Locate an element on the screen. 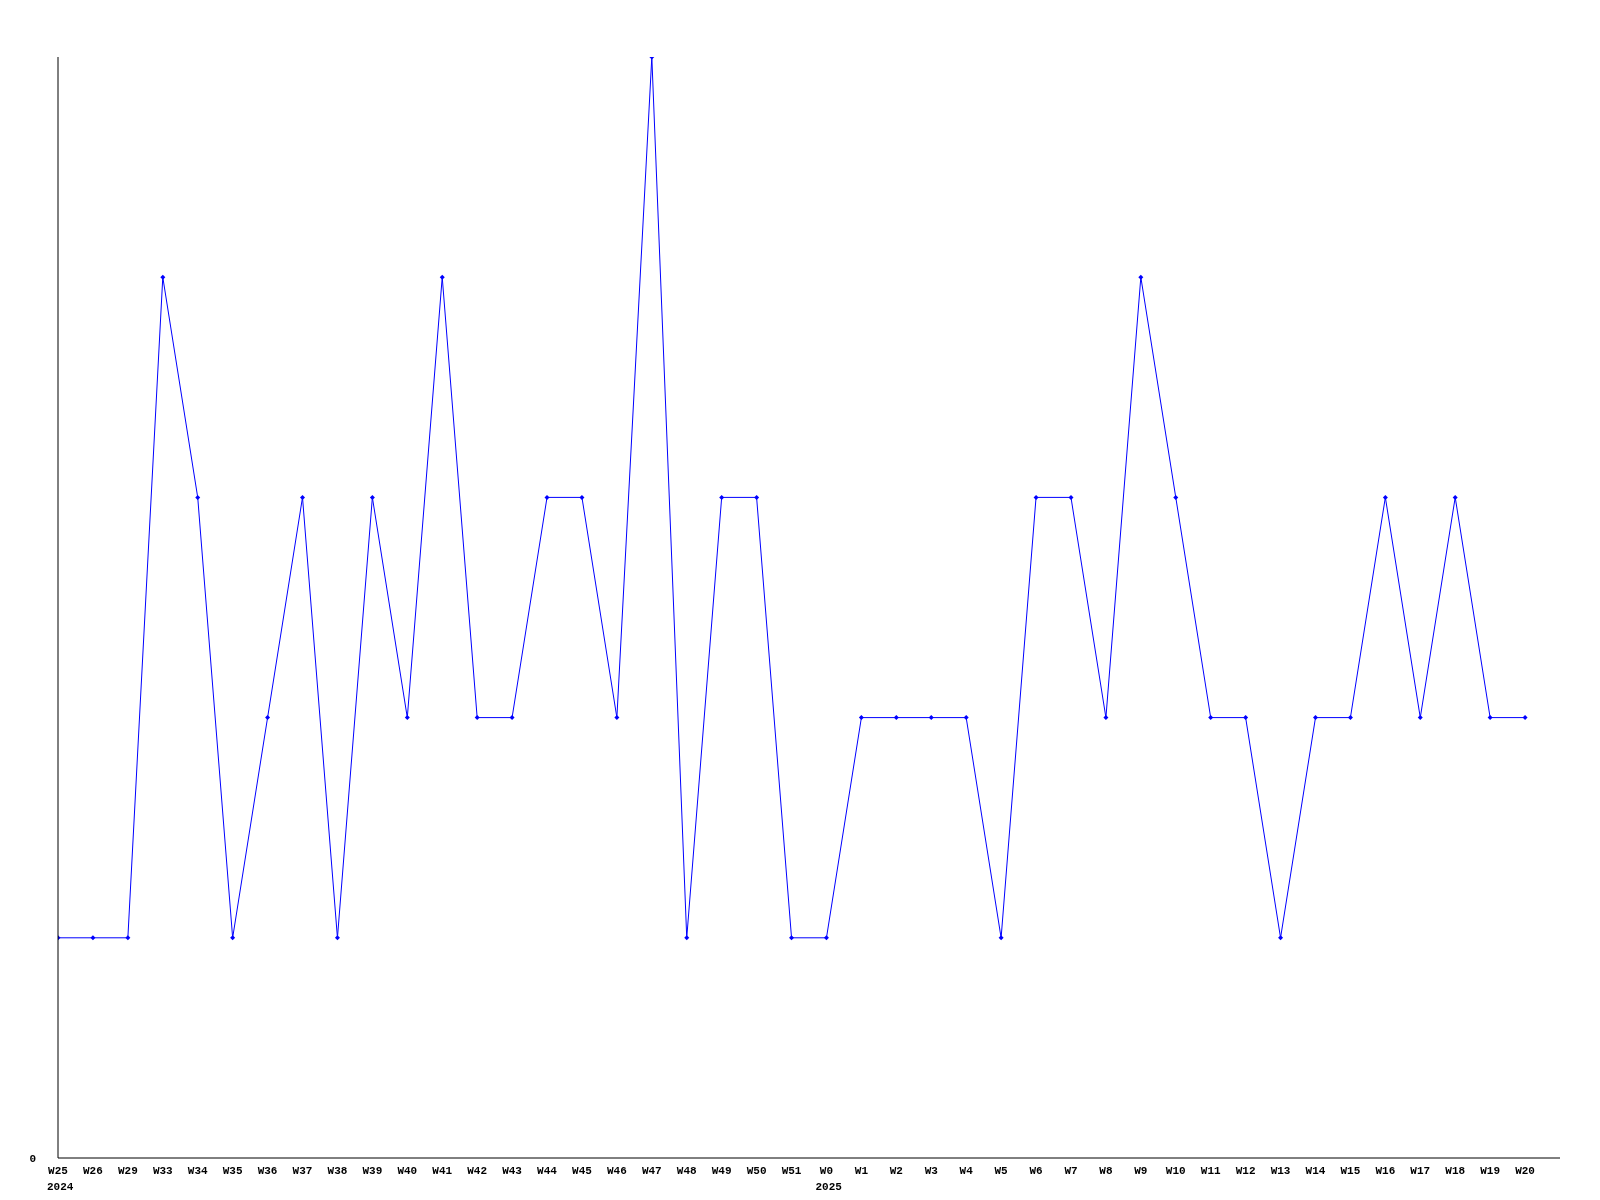 The image size is (1600, 1200). x-tick-label: W45 is located at coordinates (582, 1170).